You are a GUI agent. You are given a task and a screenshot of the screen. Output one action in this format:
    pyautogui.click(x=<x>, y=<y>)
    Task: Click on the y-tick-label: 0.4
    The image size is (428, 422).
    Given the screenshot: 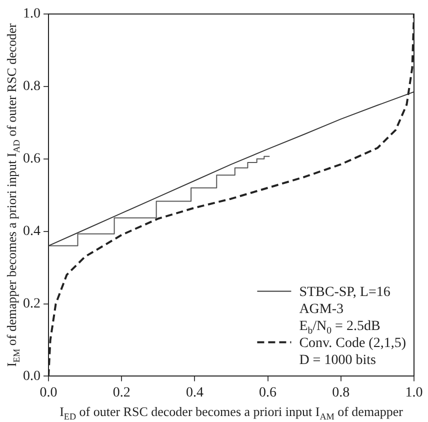 What is the action you would take?
    pyautogui.click(x=31, y=231)
    